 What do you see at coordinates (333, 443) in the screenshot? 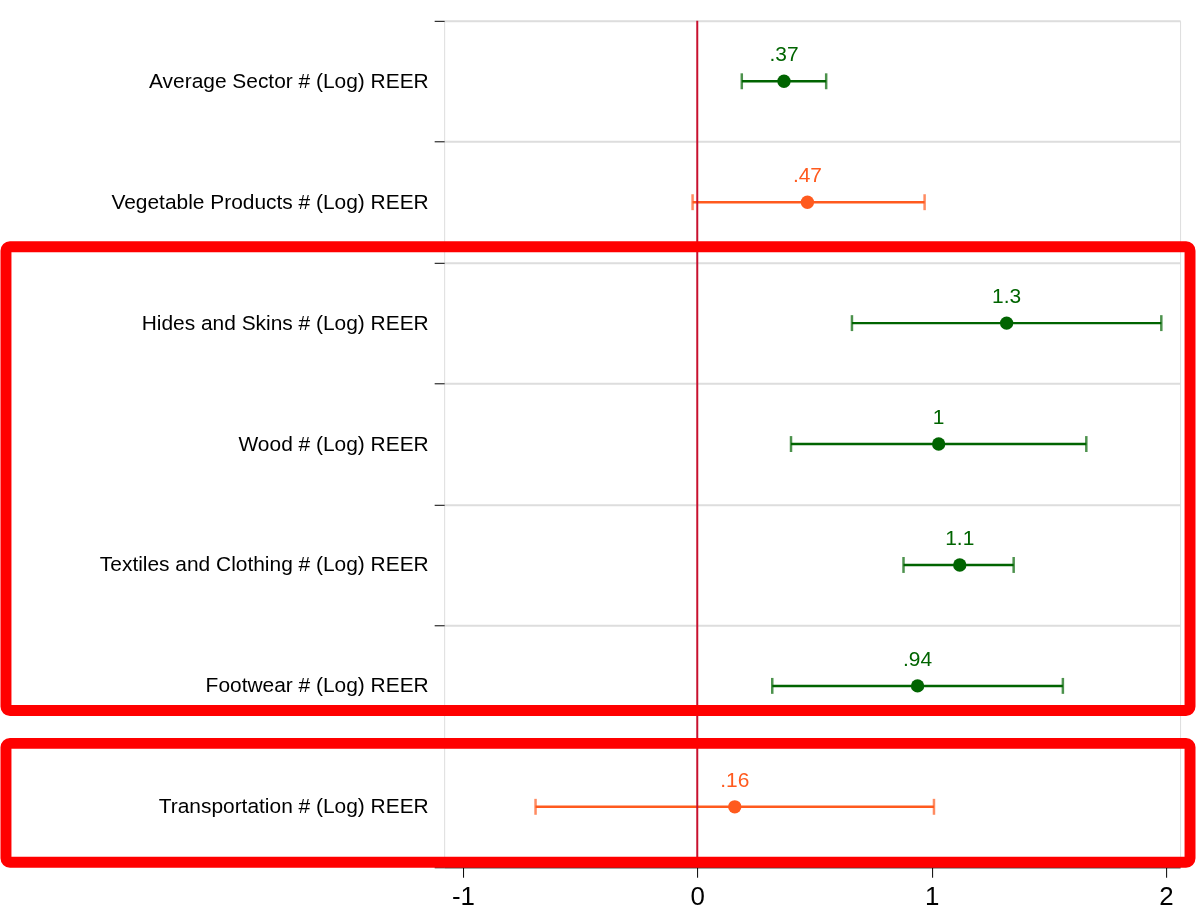
I see `y-tick-label: Wood # (Log) REER` at bounding box center [333, 443].